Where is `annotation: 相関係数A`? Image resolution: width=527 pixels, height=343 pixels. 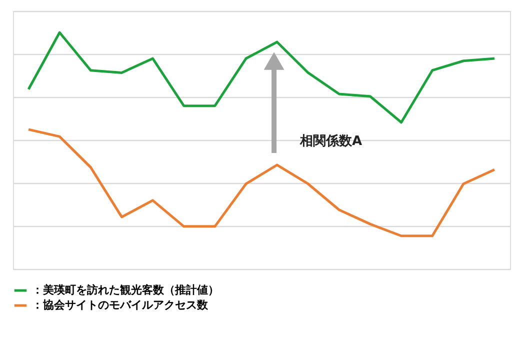
annotation: 相関係数A is located at coordinates (330, 141).